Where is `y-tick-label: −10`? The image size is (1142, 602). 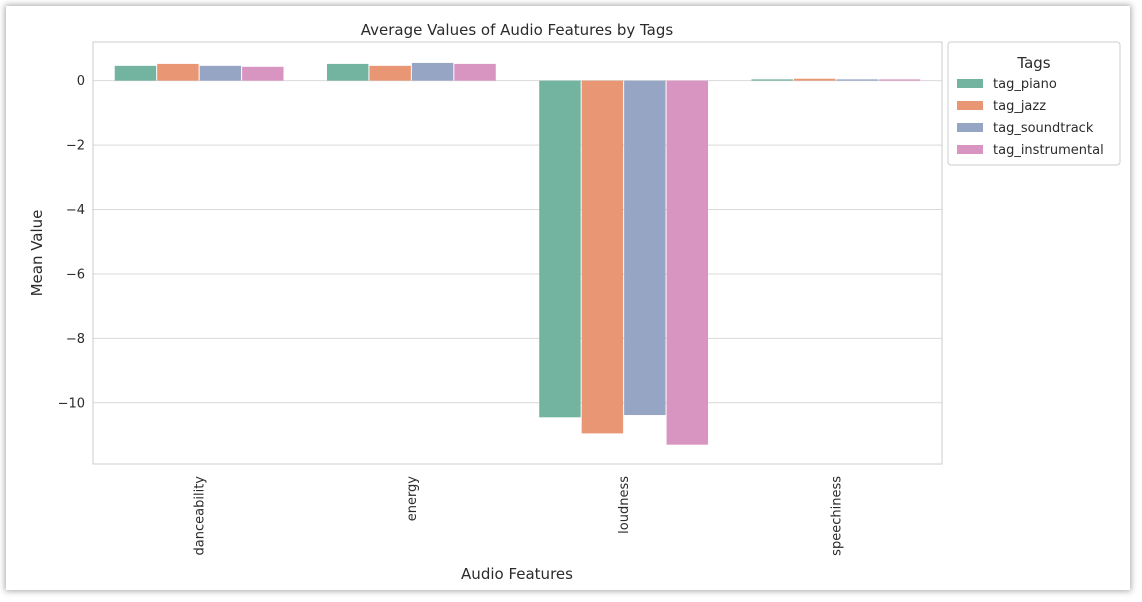
y-tick-label: −10 is located at coordinates (71, 403).